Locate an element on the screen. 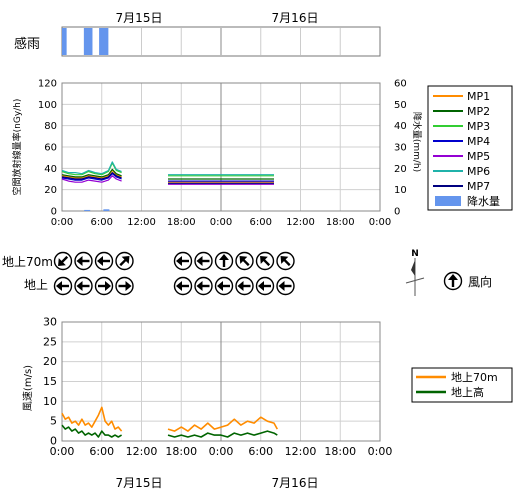  radiation-chart-x-ticks: 0:00 6:00 12:00 18:00 0:00 6:00 12:00 18:00 0:00 is located at coordinates (221, 222).